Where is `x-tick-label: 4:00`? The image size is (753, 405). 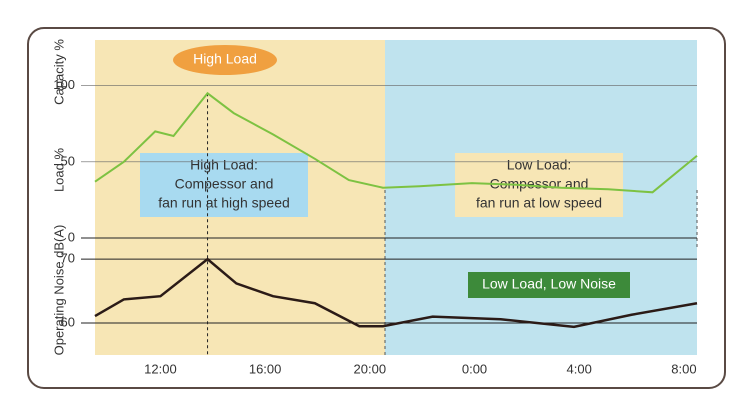 x-tick-label: 4:00 is located at coordinates (579, 368).